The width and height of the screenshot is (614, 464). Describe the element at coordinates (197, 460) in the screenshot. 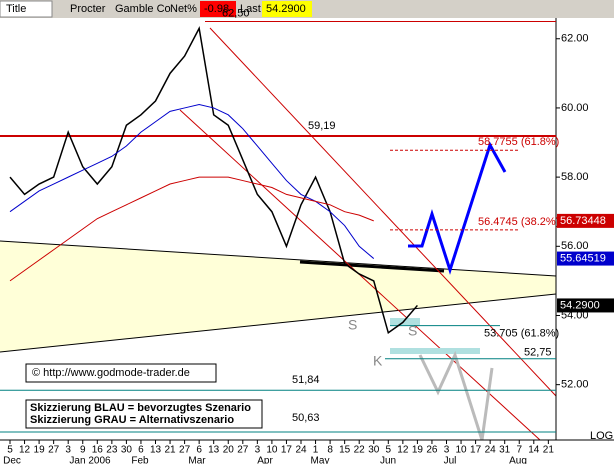

I see `month-label: Mar` at that location.